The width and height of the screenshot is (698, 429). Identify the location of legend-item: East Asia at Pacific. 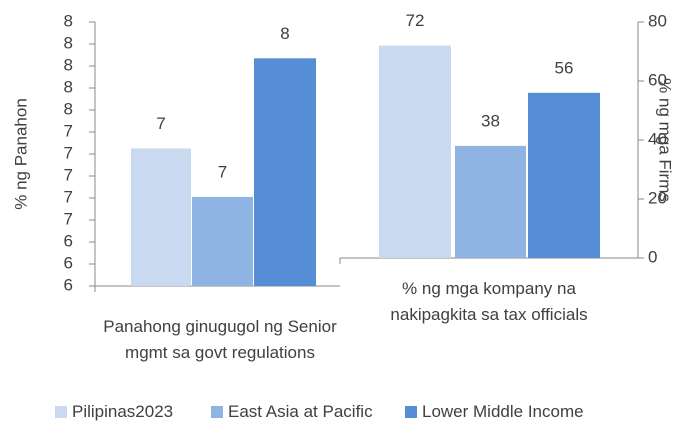
(292, 412).